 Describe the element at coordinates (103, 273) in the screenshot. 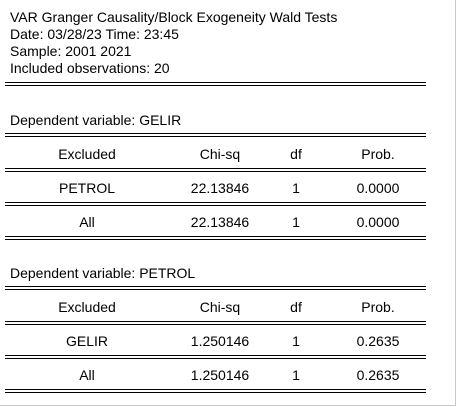

I see `block-title: Dependent variable: PETROL` at that location.